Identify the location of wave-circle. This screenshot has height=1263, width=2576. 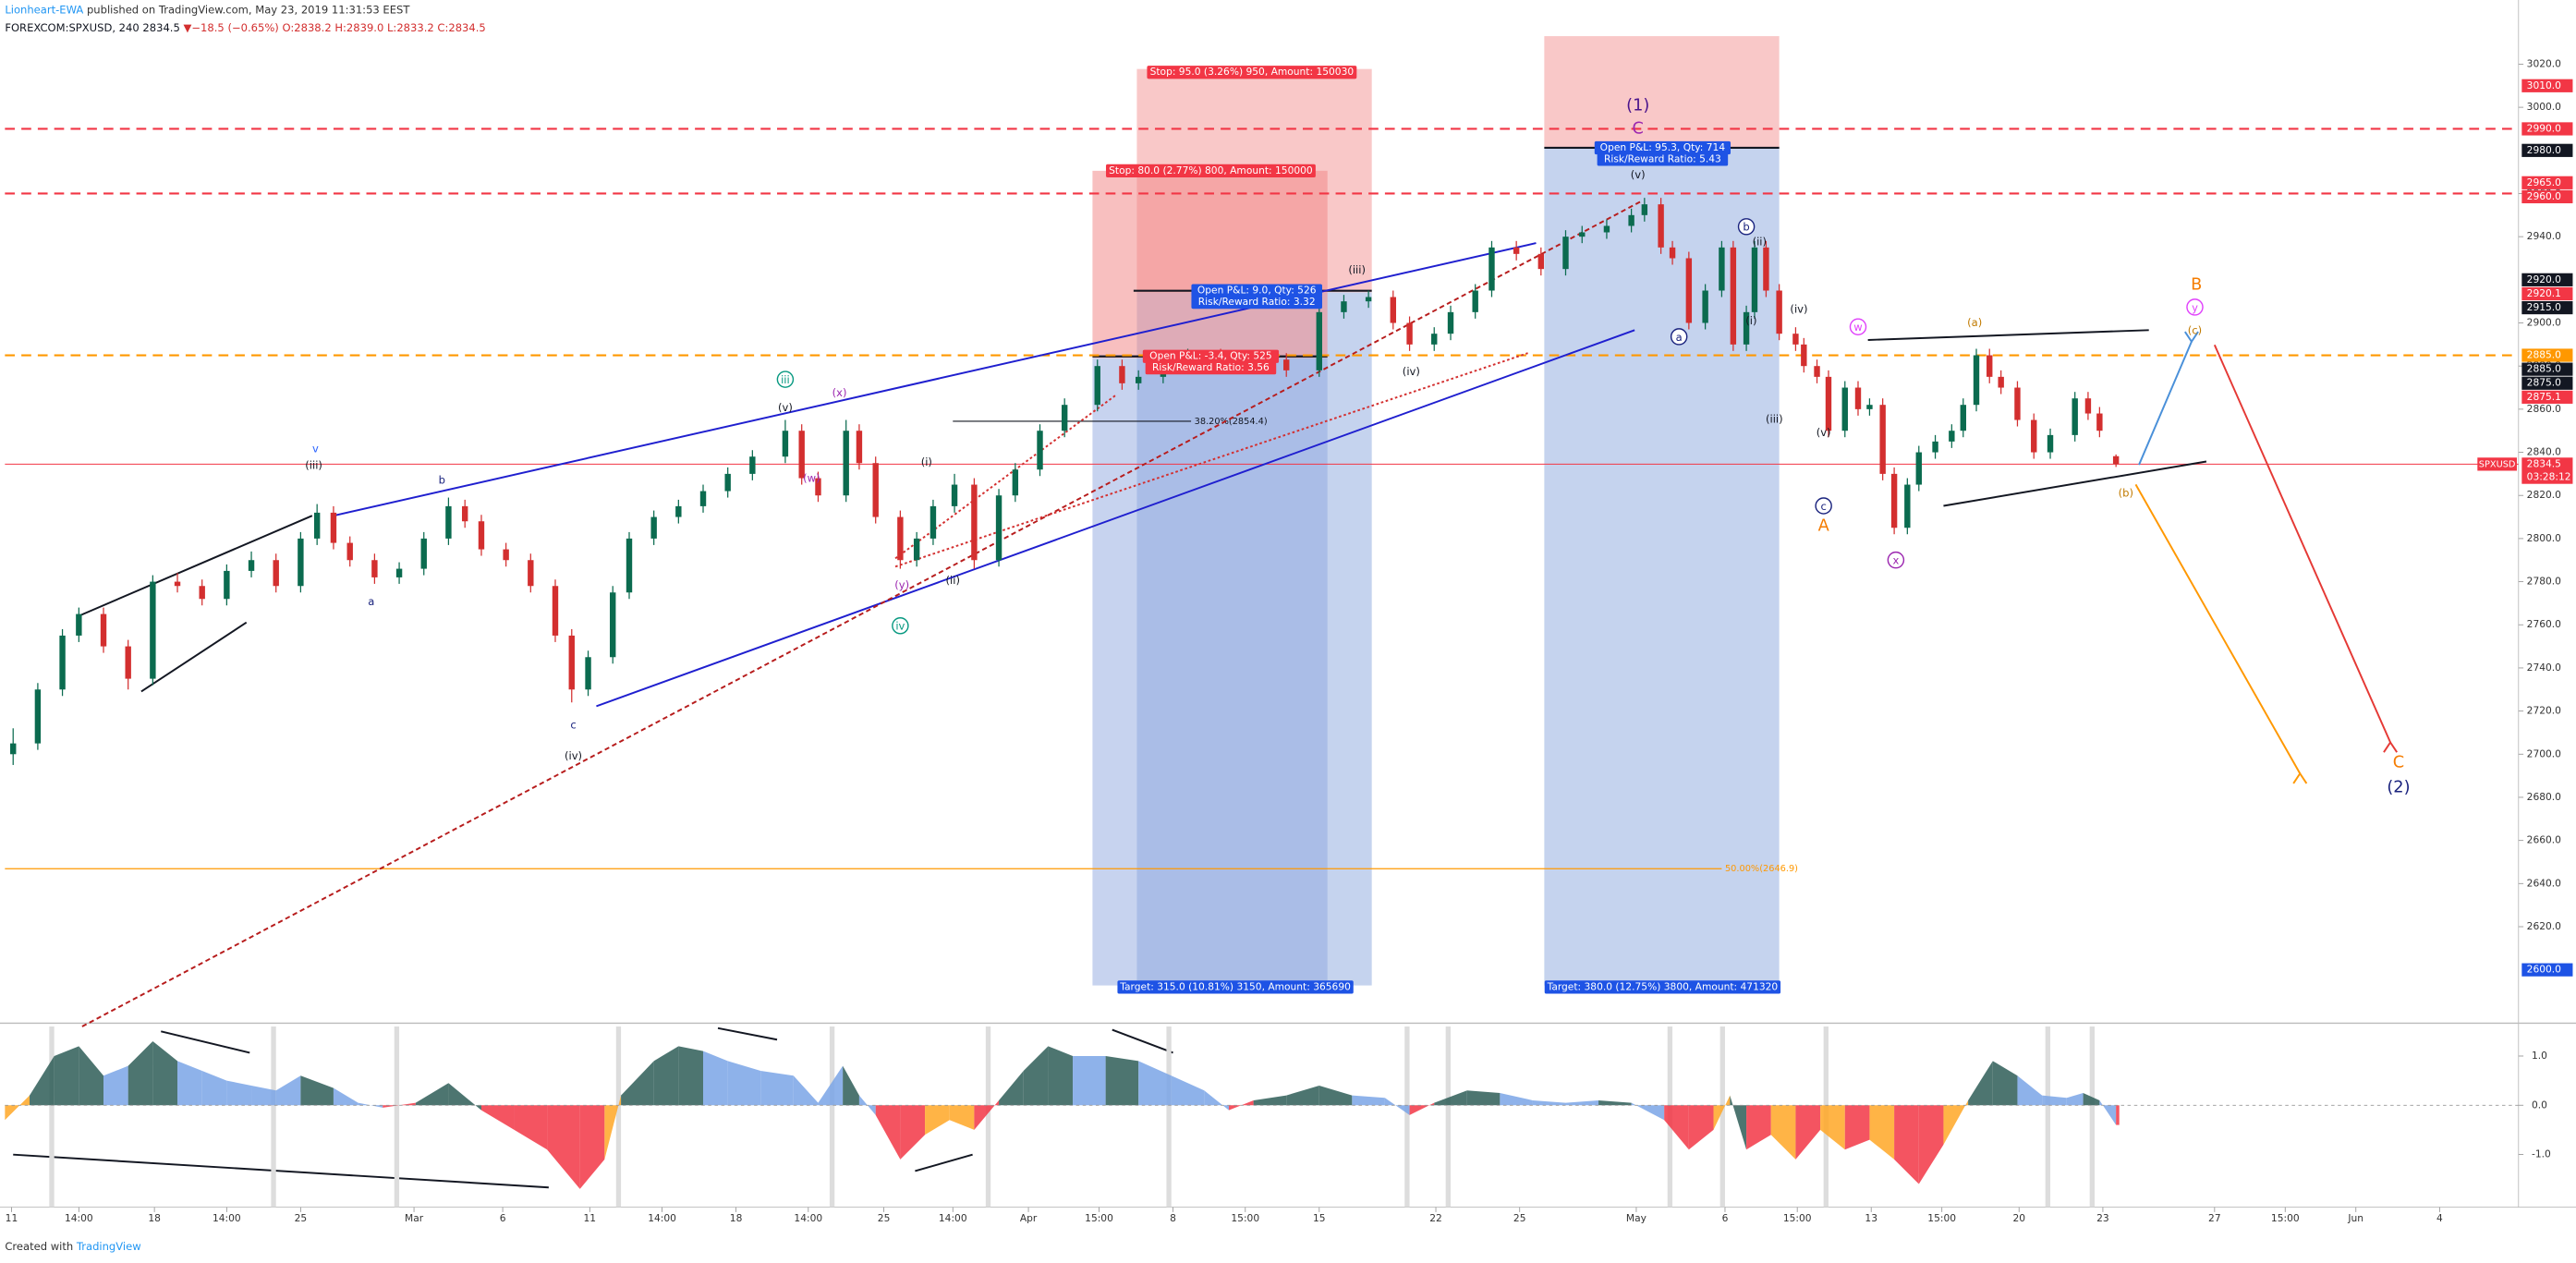
(1823, 506).